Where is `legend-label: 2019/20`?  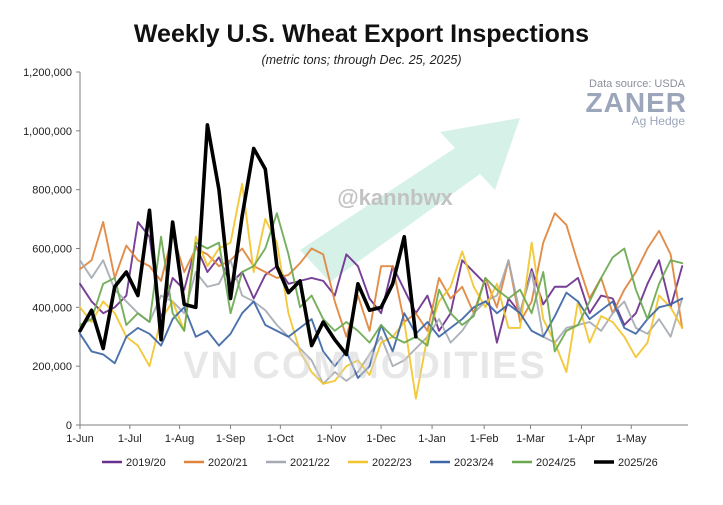
legend-label: 2019/20 is located at coordinates (146, 463).